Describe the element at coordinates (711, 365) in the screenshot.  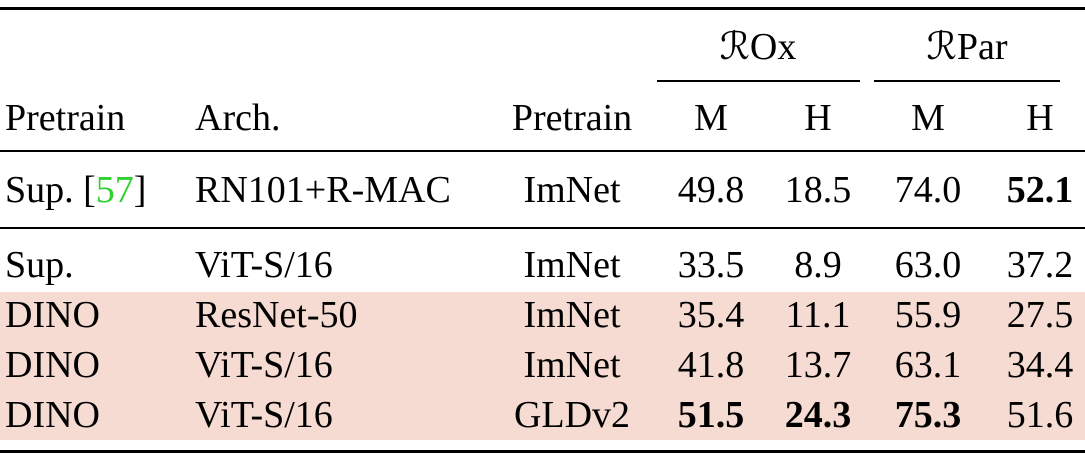
I see `cell: 41.8` at that location.